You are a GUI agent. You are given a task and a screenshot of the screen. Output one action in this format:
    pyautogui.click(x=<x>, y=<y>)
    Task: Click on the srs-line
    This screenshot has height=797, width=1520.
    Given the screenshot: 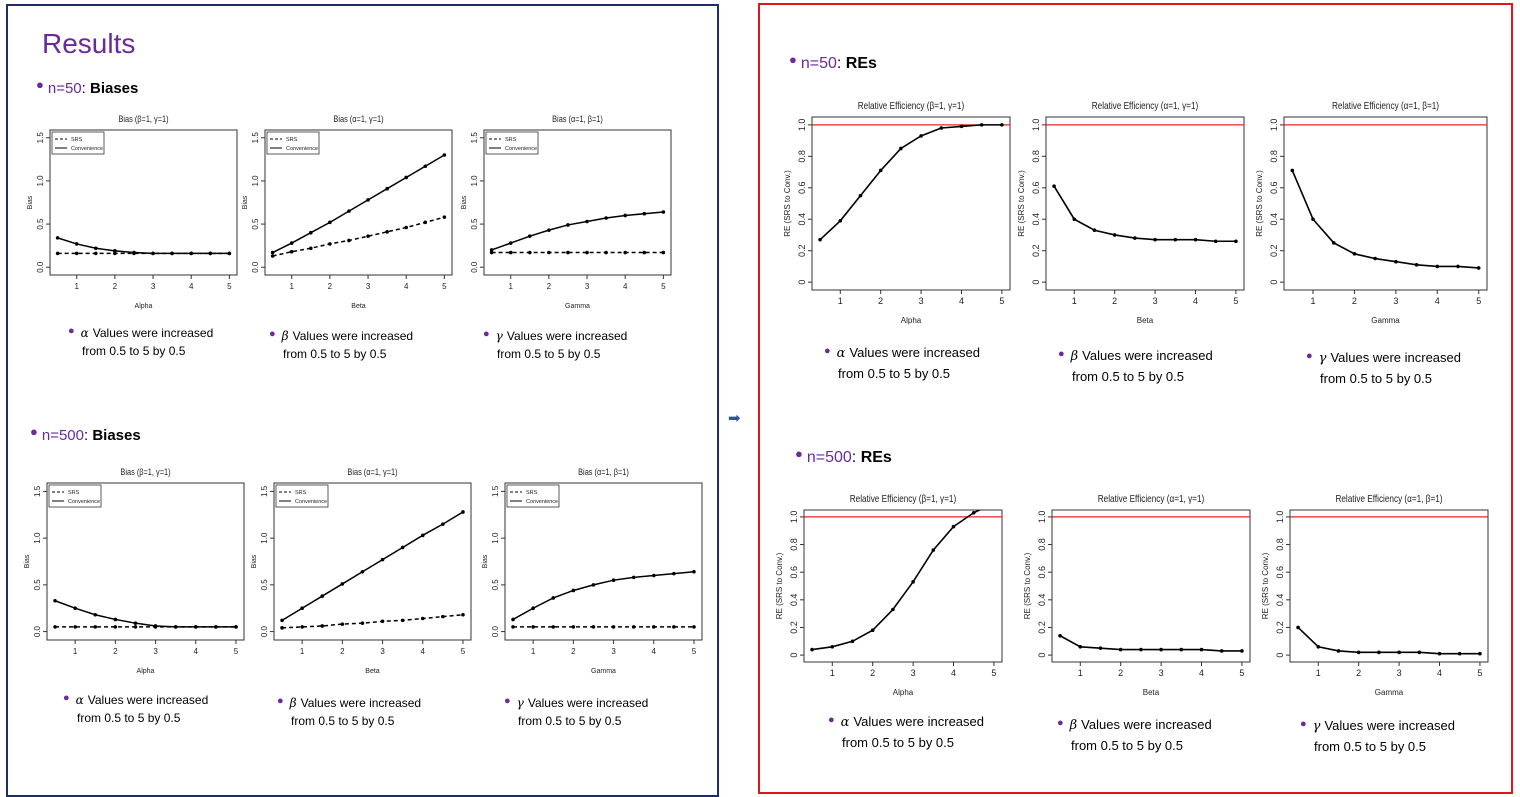 What is the action you would take?
    pyautogui.click(x=358, y=236)
    